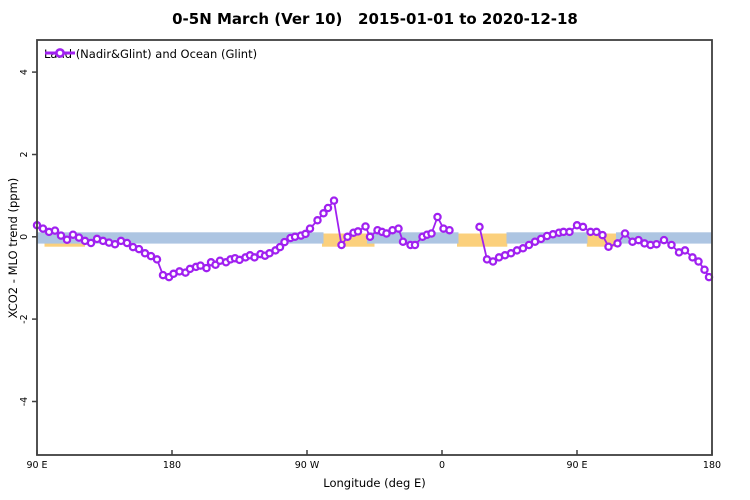 This screenshot has width=750, height=500. I want to click on legend: Land (Nadir&Glint) and Ocean (Glint), so click(150, 54).